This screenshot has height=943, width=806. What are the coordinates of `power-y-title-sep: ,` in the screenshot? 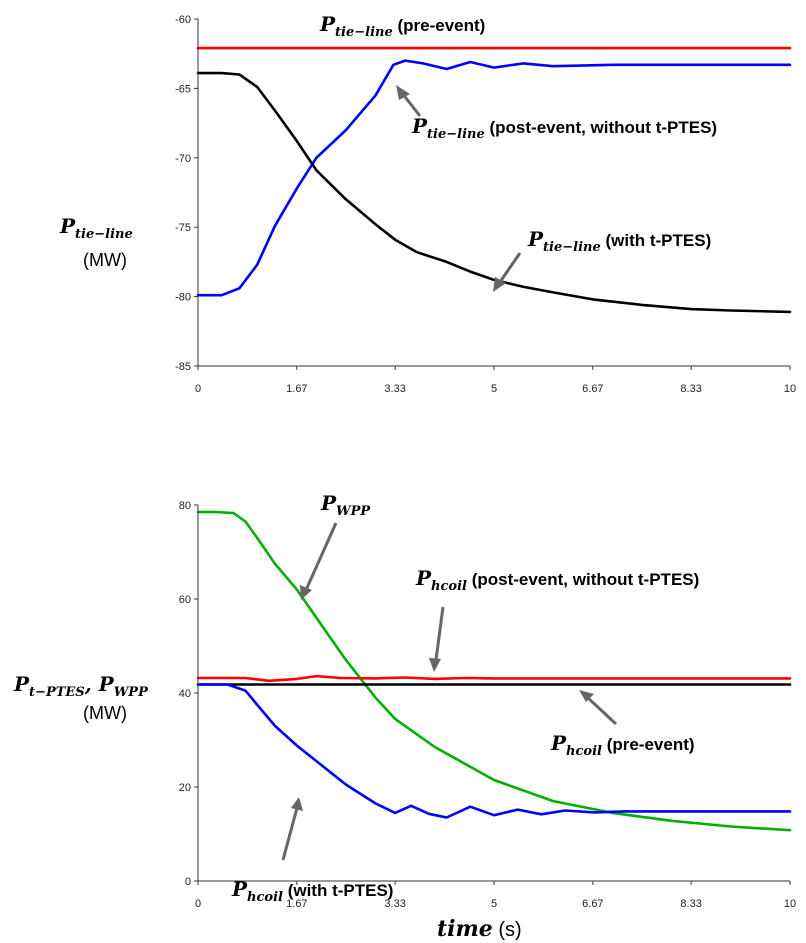 It's located at (91, 684).